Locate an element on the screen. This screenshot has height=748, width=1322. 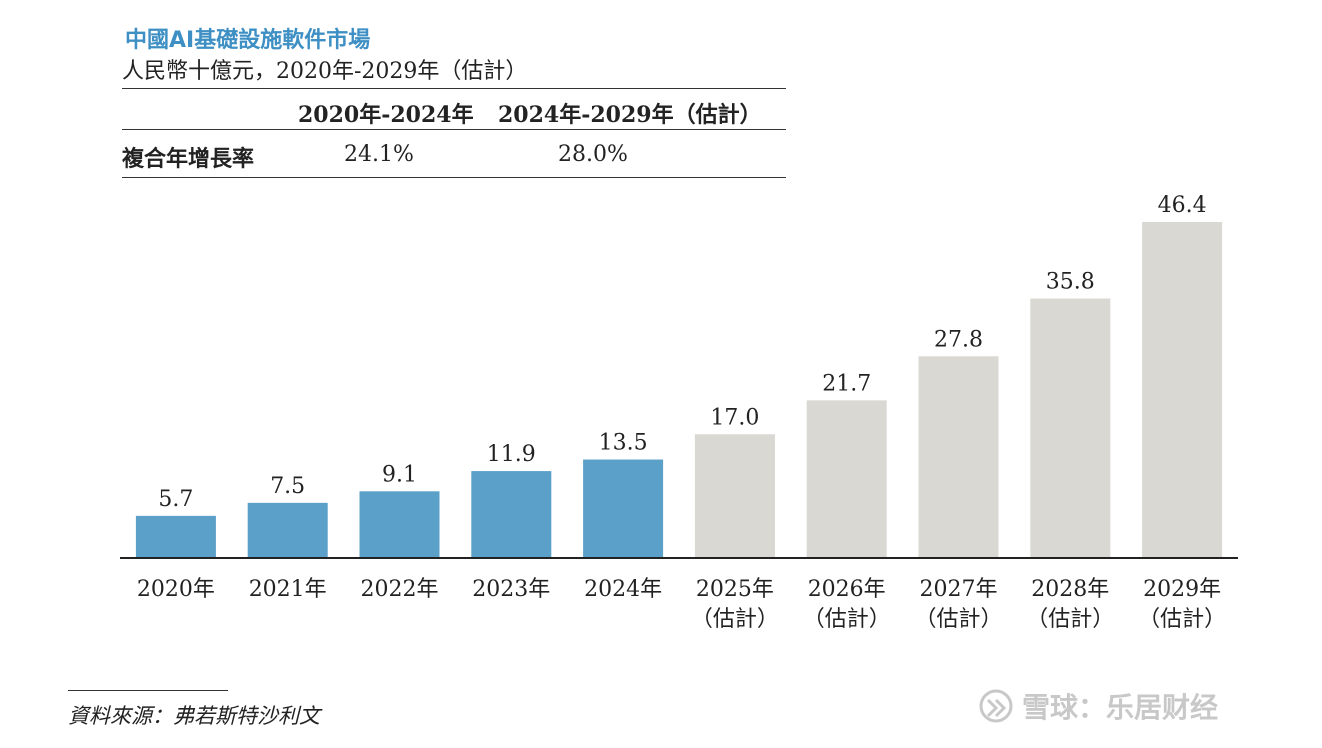
bar-value-label-2: 7.5 is located at coordinates (287, 486).